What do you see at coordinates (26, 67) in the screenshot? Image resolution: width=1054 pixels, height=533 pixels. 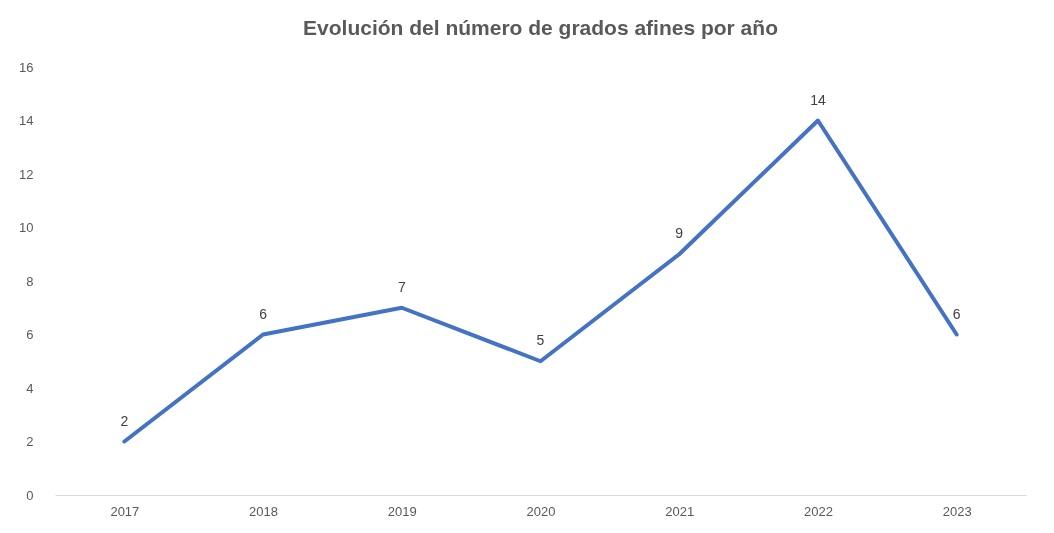 I see `y-tick-label: 16` at bounding box center [26, 67].